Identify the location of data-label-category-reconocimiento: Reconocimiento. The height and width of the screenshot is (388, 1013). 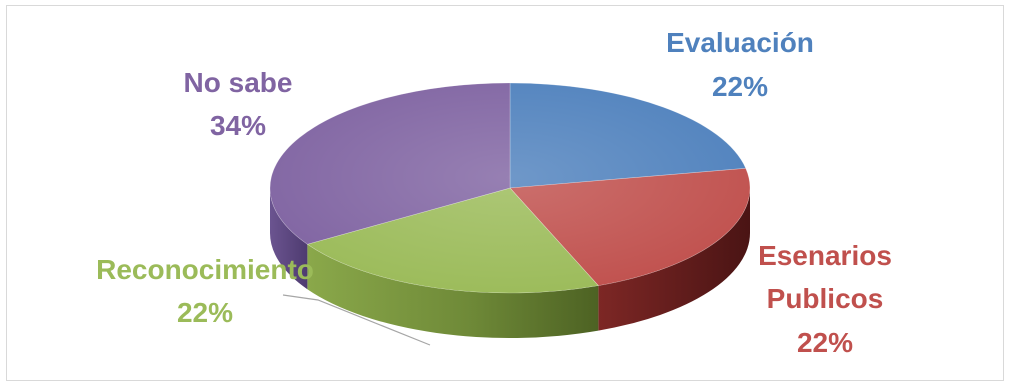
(205, 269).